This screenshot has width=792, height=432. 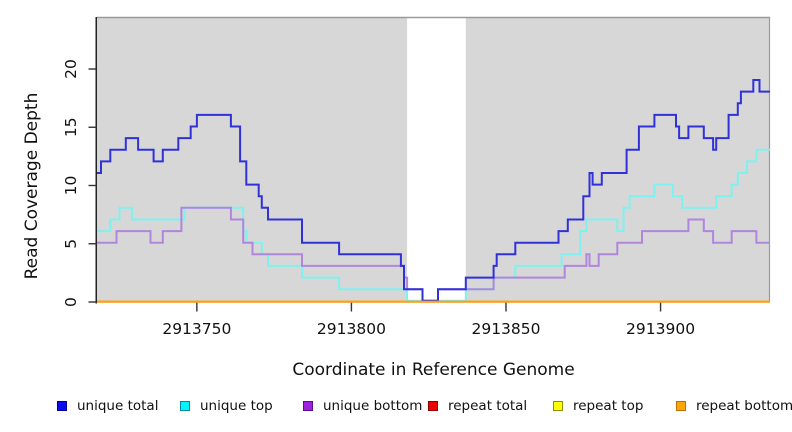 What do you see at coordinates (71, 302) in the screenshot?
I see `y-tick-label-0: 0` at bounding box center [71, 302].